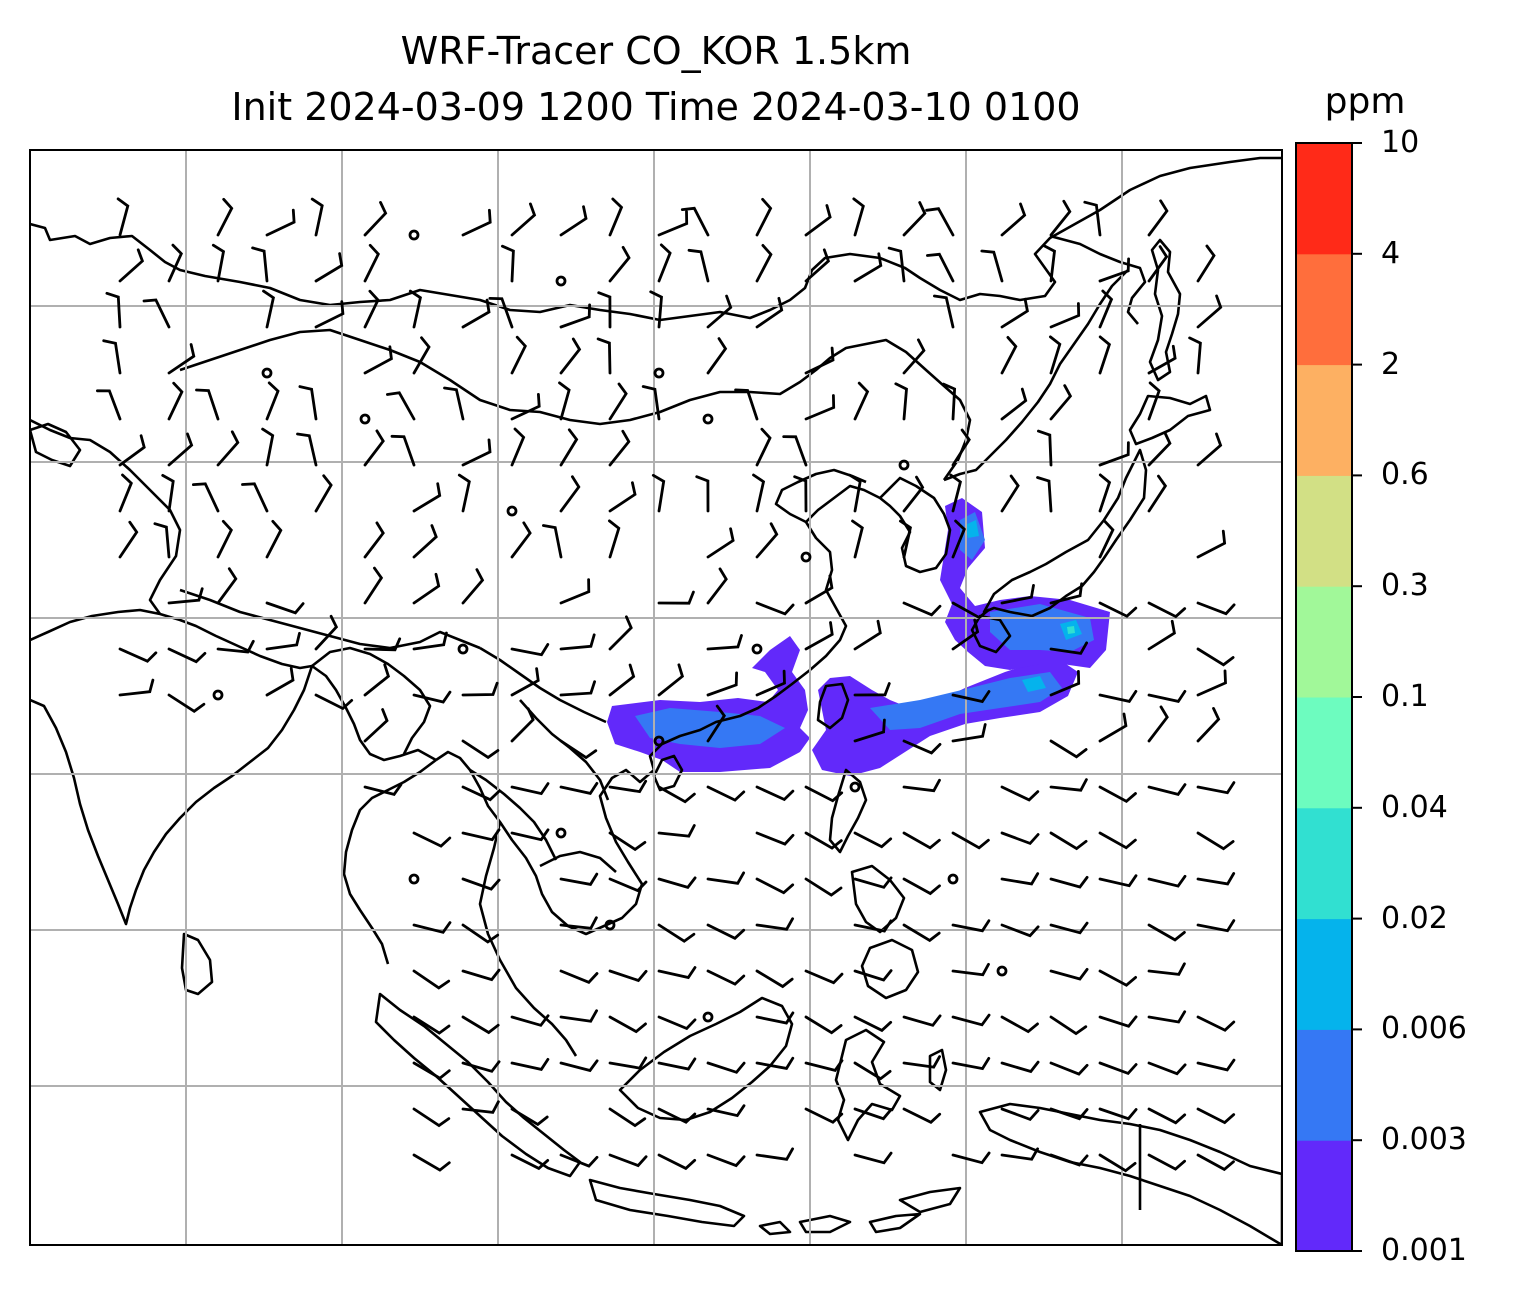  I want to click on plume-south-china, so click(708, 704).